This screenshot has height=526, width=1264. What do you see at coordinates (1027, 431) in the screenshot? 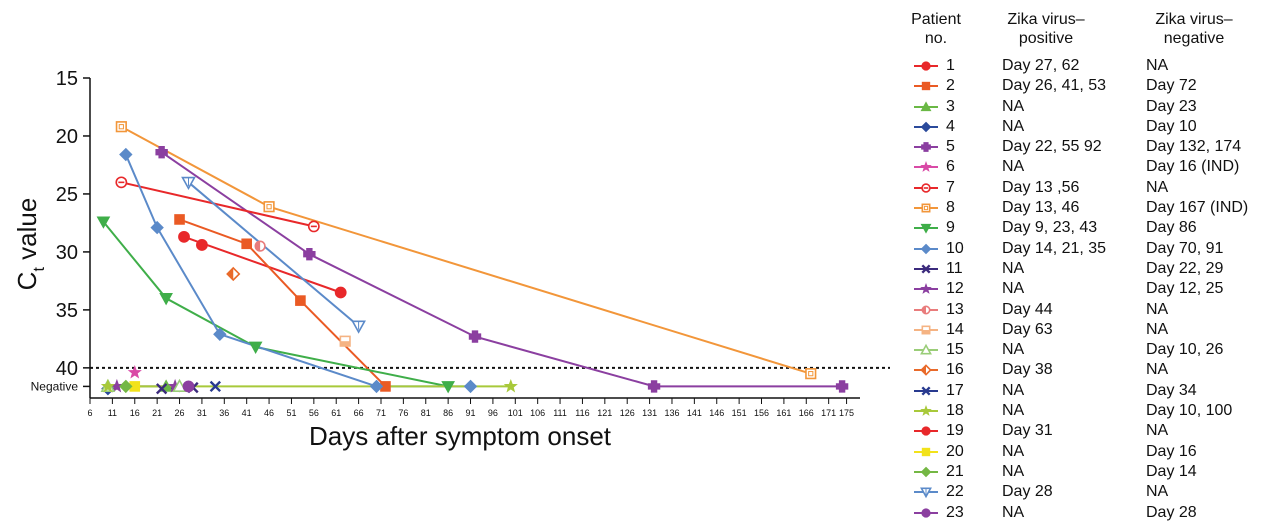
I see `legend-positive-days: Day 31` at bounding box center [1027, 431].